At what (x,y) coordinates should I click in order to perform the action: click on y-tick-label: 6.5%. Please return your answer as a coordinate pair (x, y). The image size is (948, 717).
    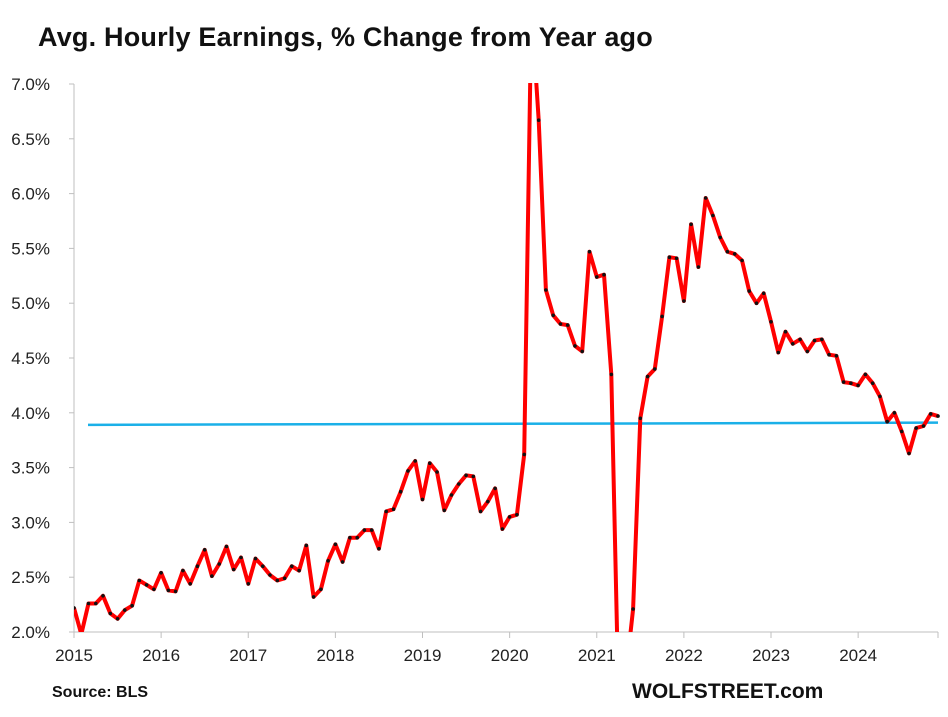
    Looking at the image, I should click on (30, 139).